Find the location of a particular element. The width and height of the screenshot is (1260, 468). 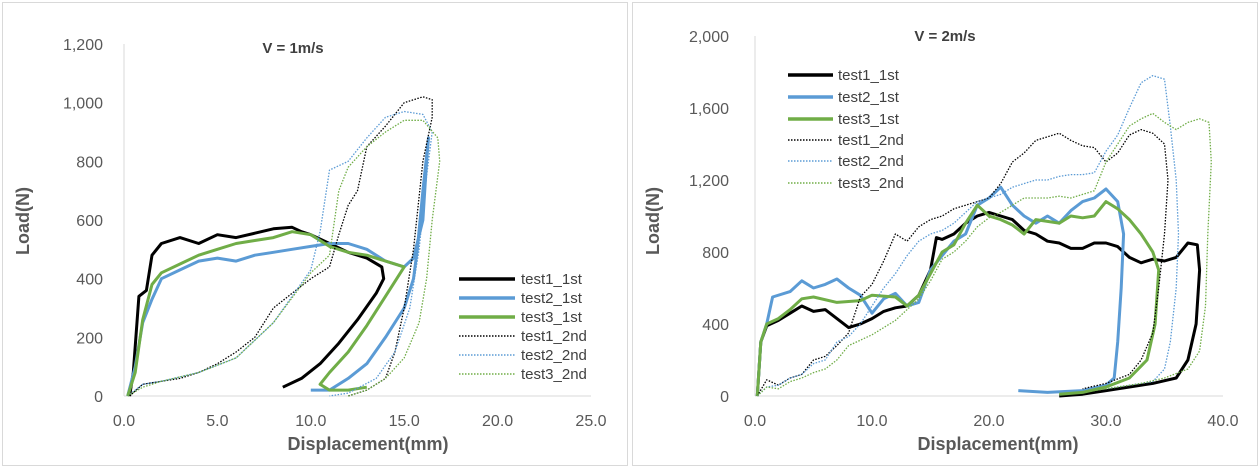

y-tick-label: 1,600 is located at coordinates (709, 109).